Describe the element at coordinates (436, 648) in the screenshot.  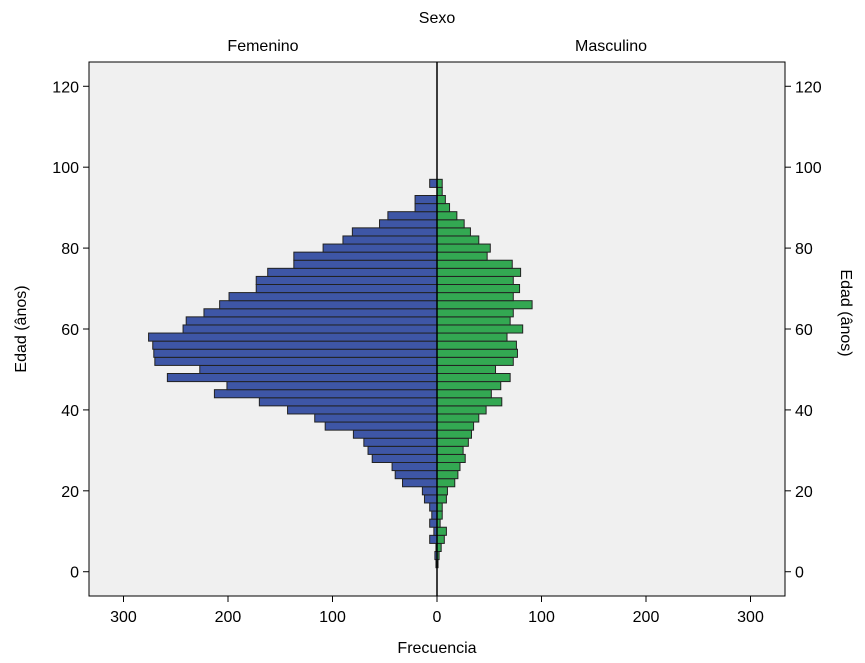
I see `x-axis-title: Frecuencia` at that location.